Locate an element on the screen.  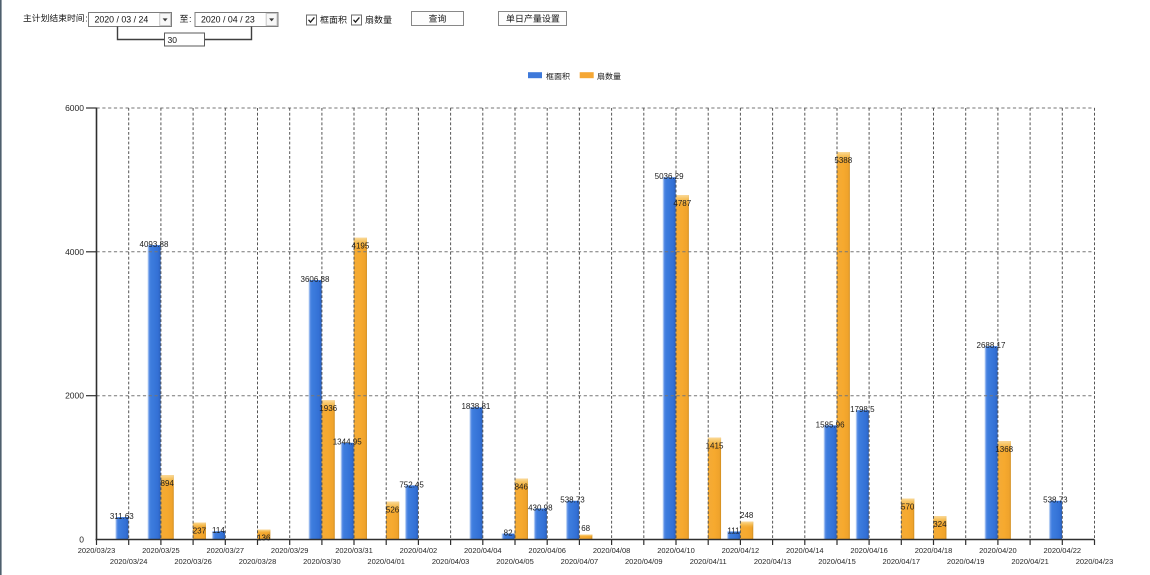
svg-text: 2020 / 03 / 24 is located at coordinates (122, 19).